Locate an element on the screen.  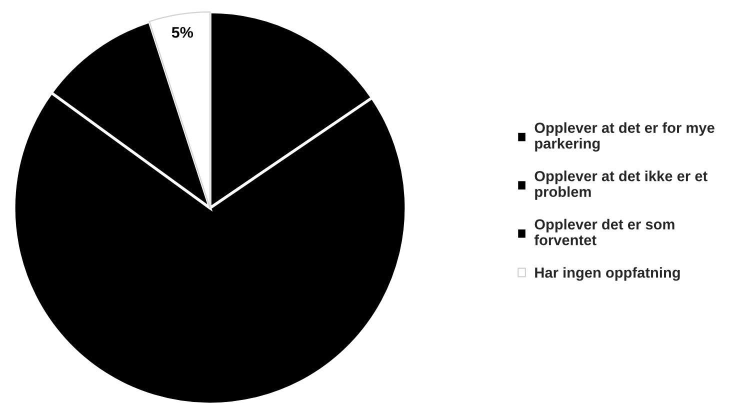
legend-label: Opplever det er som forventet is located at coordinates (604, 232).